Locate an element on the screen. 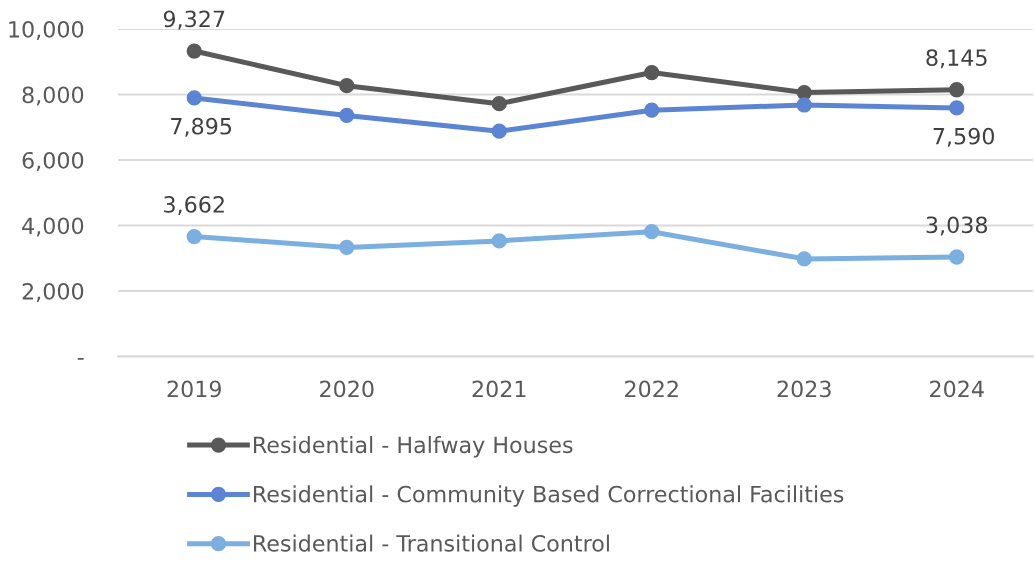 The height and width of the screenshot is (567, 1034). data-label: 9,327 is located at coordinates (194, 20).